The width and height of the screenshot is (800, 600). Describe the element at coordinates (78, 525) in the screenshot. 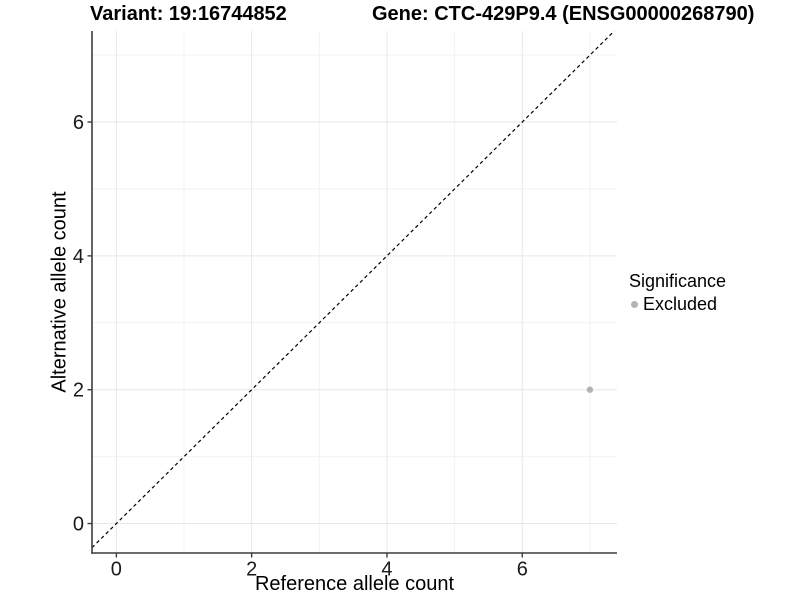

I see `y-tick-label: 0` at that location.